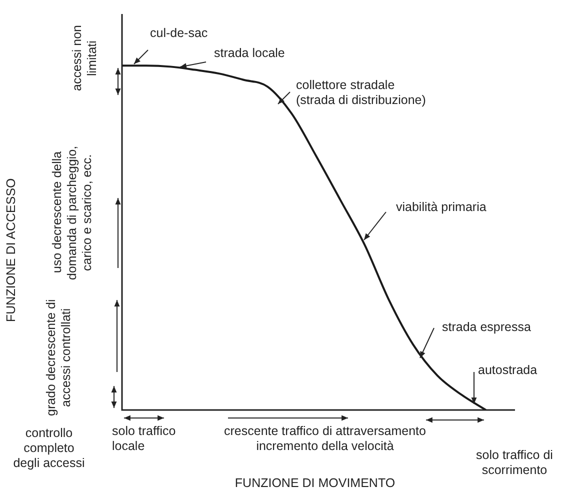  What do you see at coordinates (325, 439) in the screenshot?
I see `text: crescente traffico di attraversamento incremento della velocità` at bounding box center [325, 439].